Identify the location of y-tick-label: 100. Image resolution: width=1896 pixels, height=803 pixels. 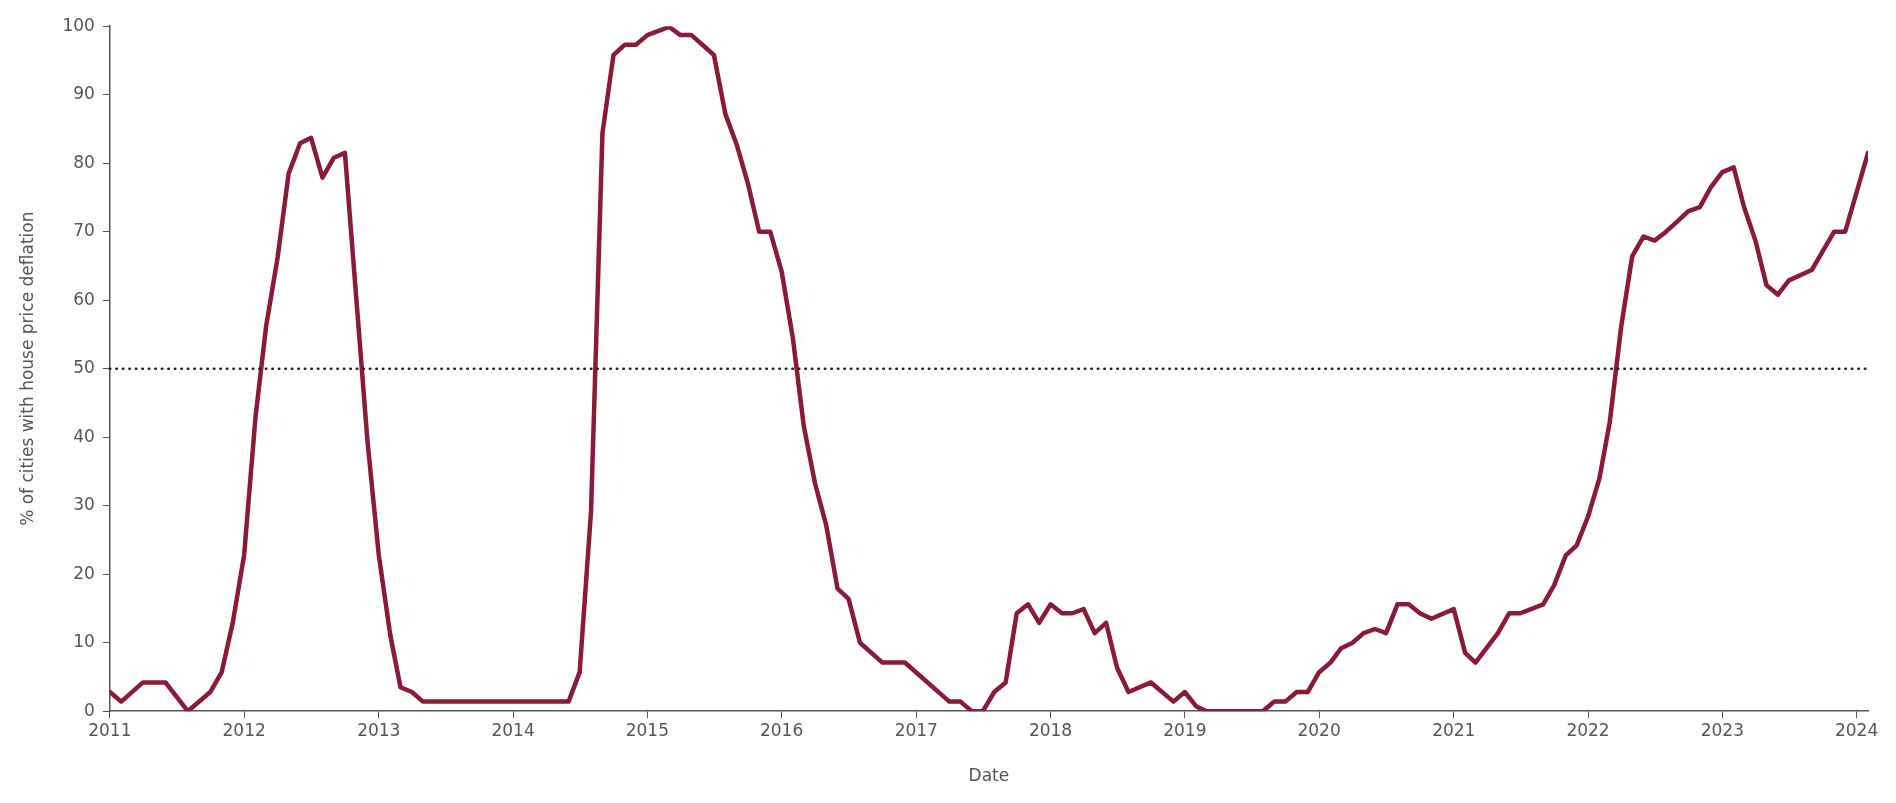
(78, 24).